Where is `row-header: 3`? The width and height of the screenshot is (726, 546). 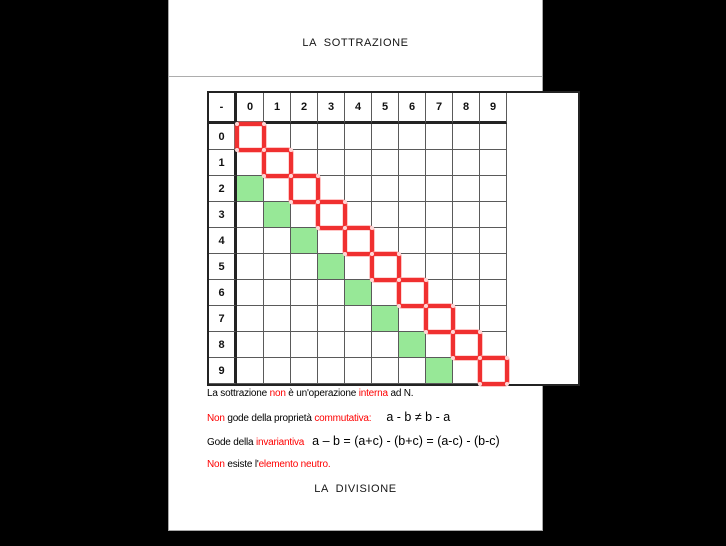
row-header: 3 is located at coordinates (223, 215).